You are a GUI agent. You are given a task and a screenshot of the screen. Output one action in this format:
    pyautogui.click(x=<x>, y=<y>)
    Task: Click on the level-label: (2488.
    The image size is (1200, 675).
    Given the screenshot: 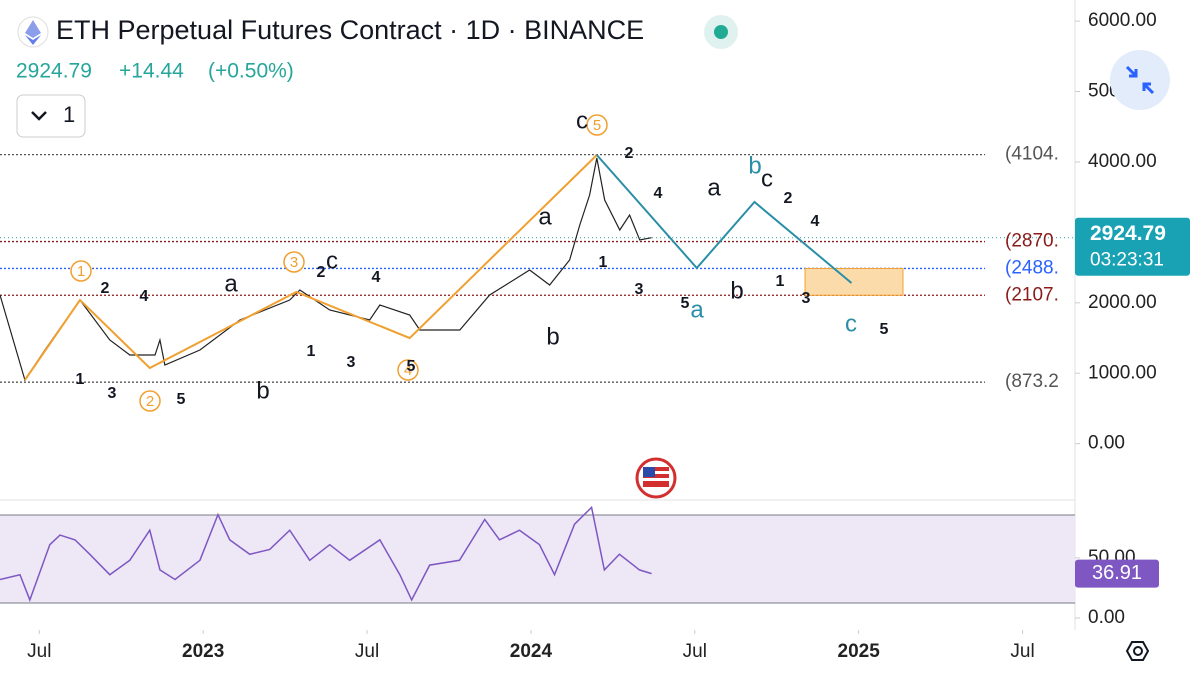 What is the action you would take?
    pyautogui.click(x=1032, y=267)
    